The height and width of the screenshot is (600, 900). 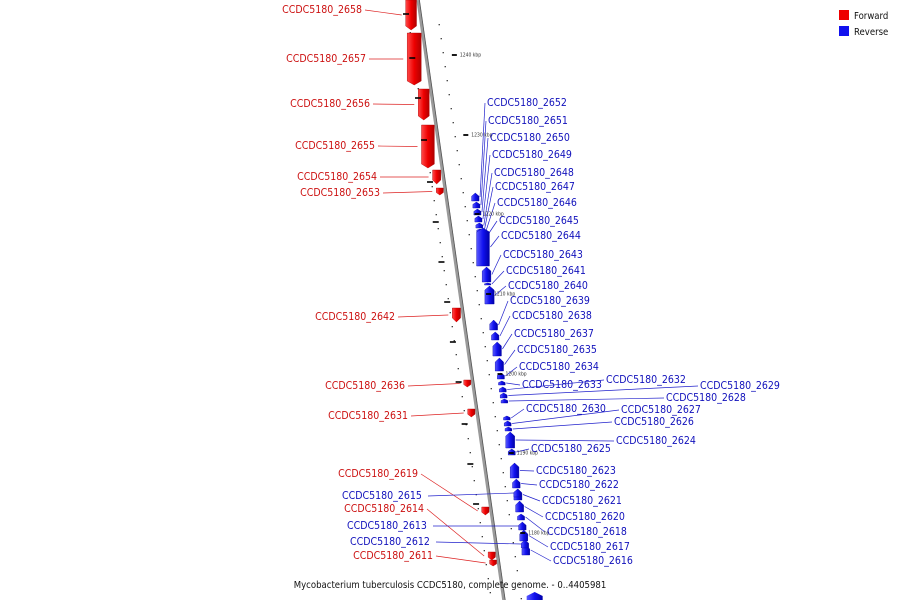 What do you see at coordinates (554, 334) in the screenshot?
I see `gene-label-CCDC5180_2637: CCDC5180_2637` at bounding box center [554, 334].